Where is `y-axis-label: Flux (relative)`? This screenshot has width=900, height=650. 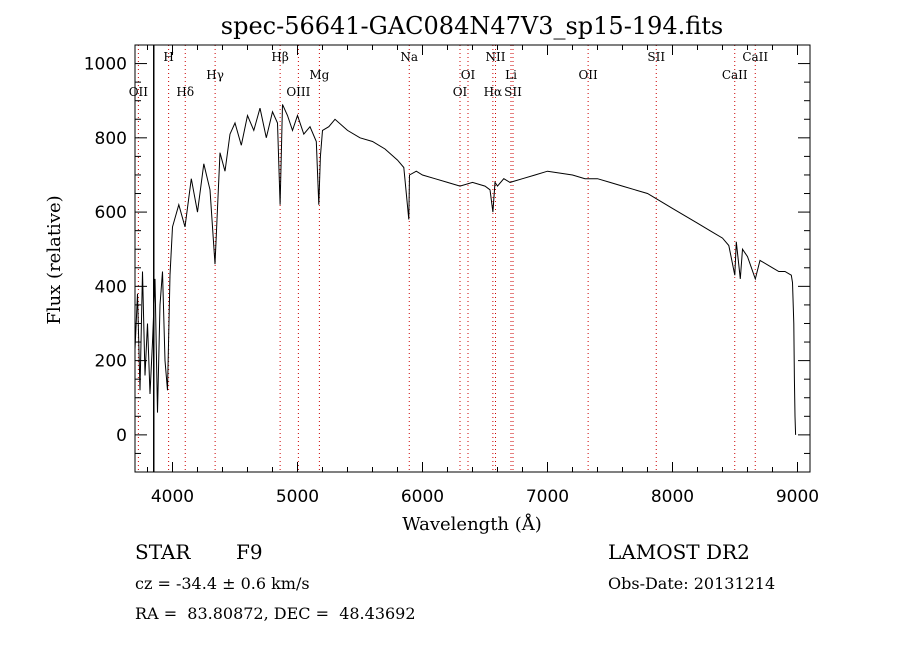
y-axis-label: Flux (relative) is located at coordinates (54, 259).